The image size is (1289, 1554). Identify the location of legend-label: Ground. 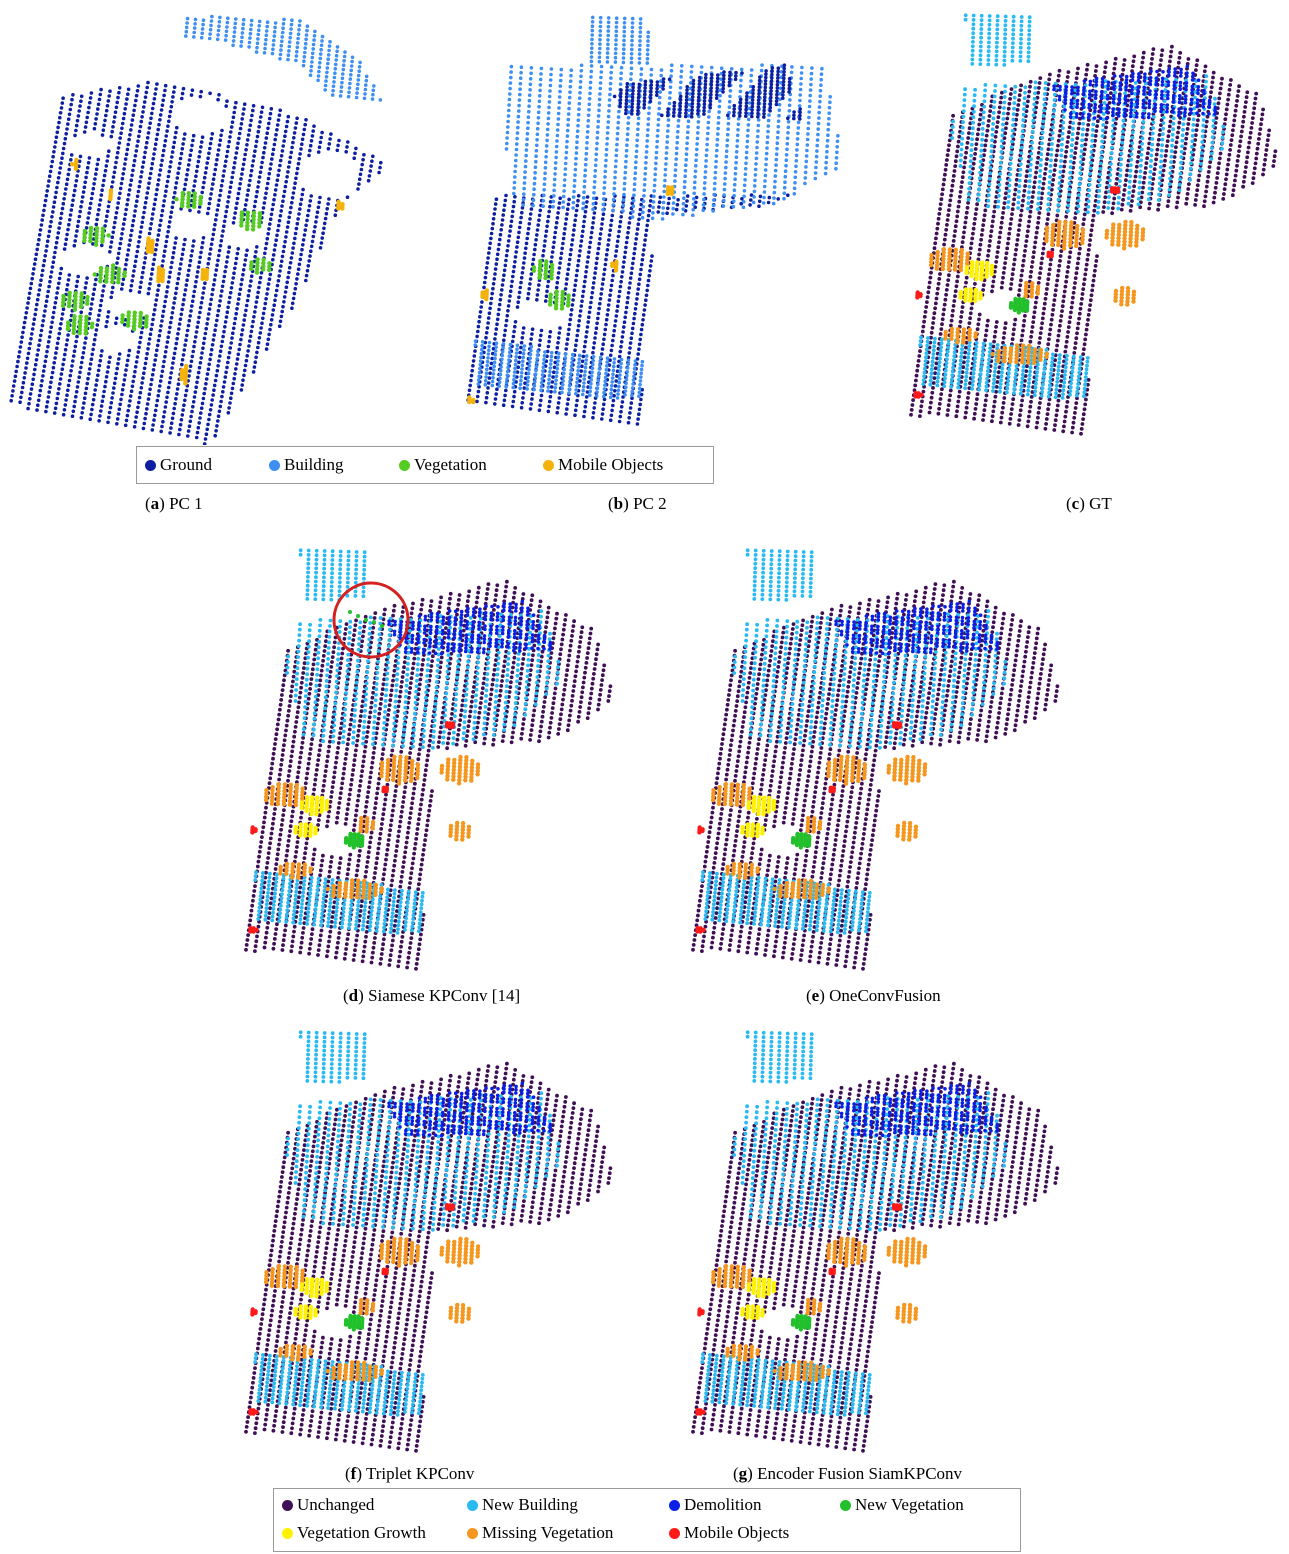
(186, 465).